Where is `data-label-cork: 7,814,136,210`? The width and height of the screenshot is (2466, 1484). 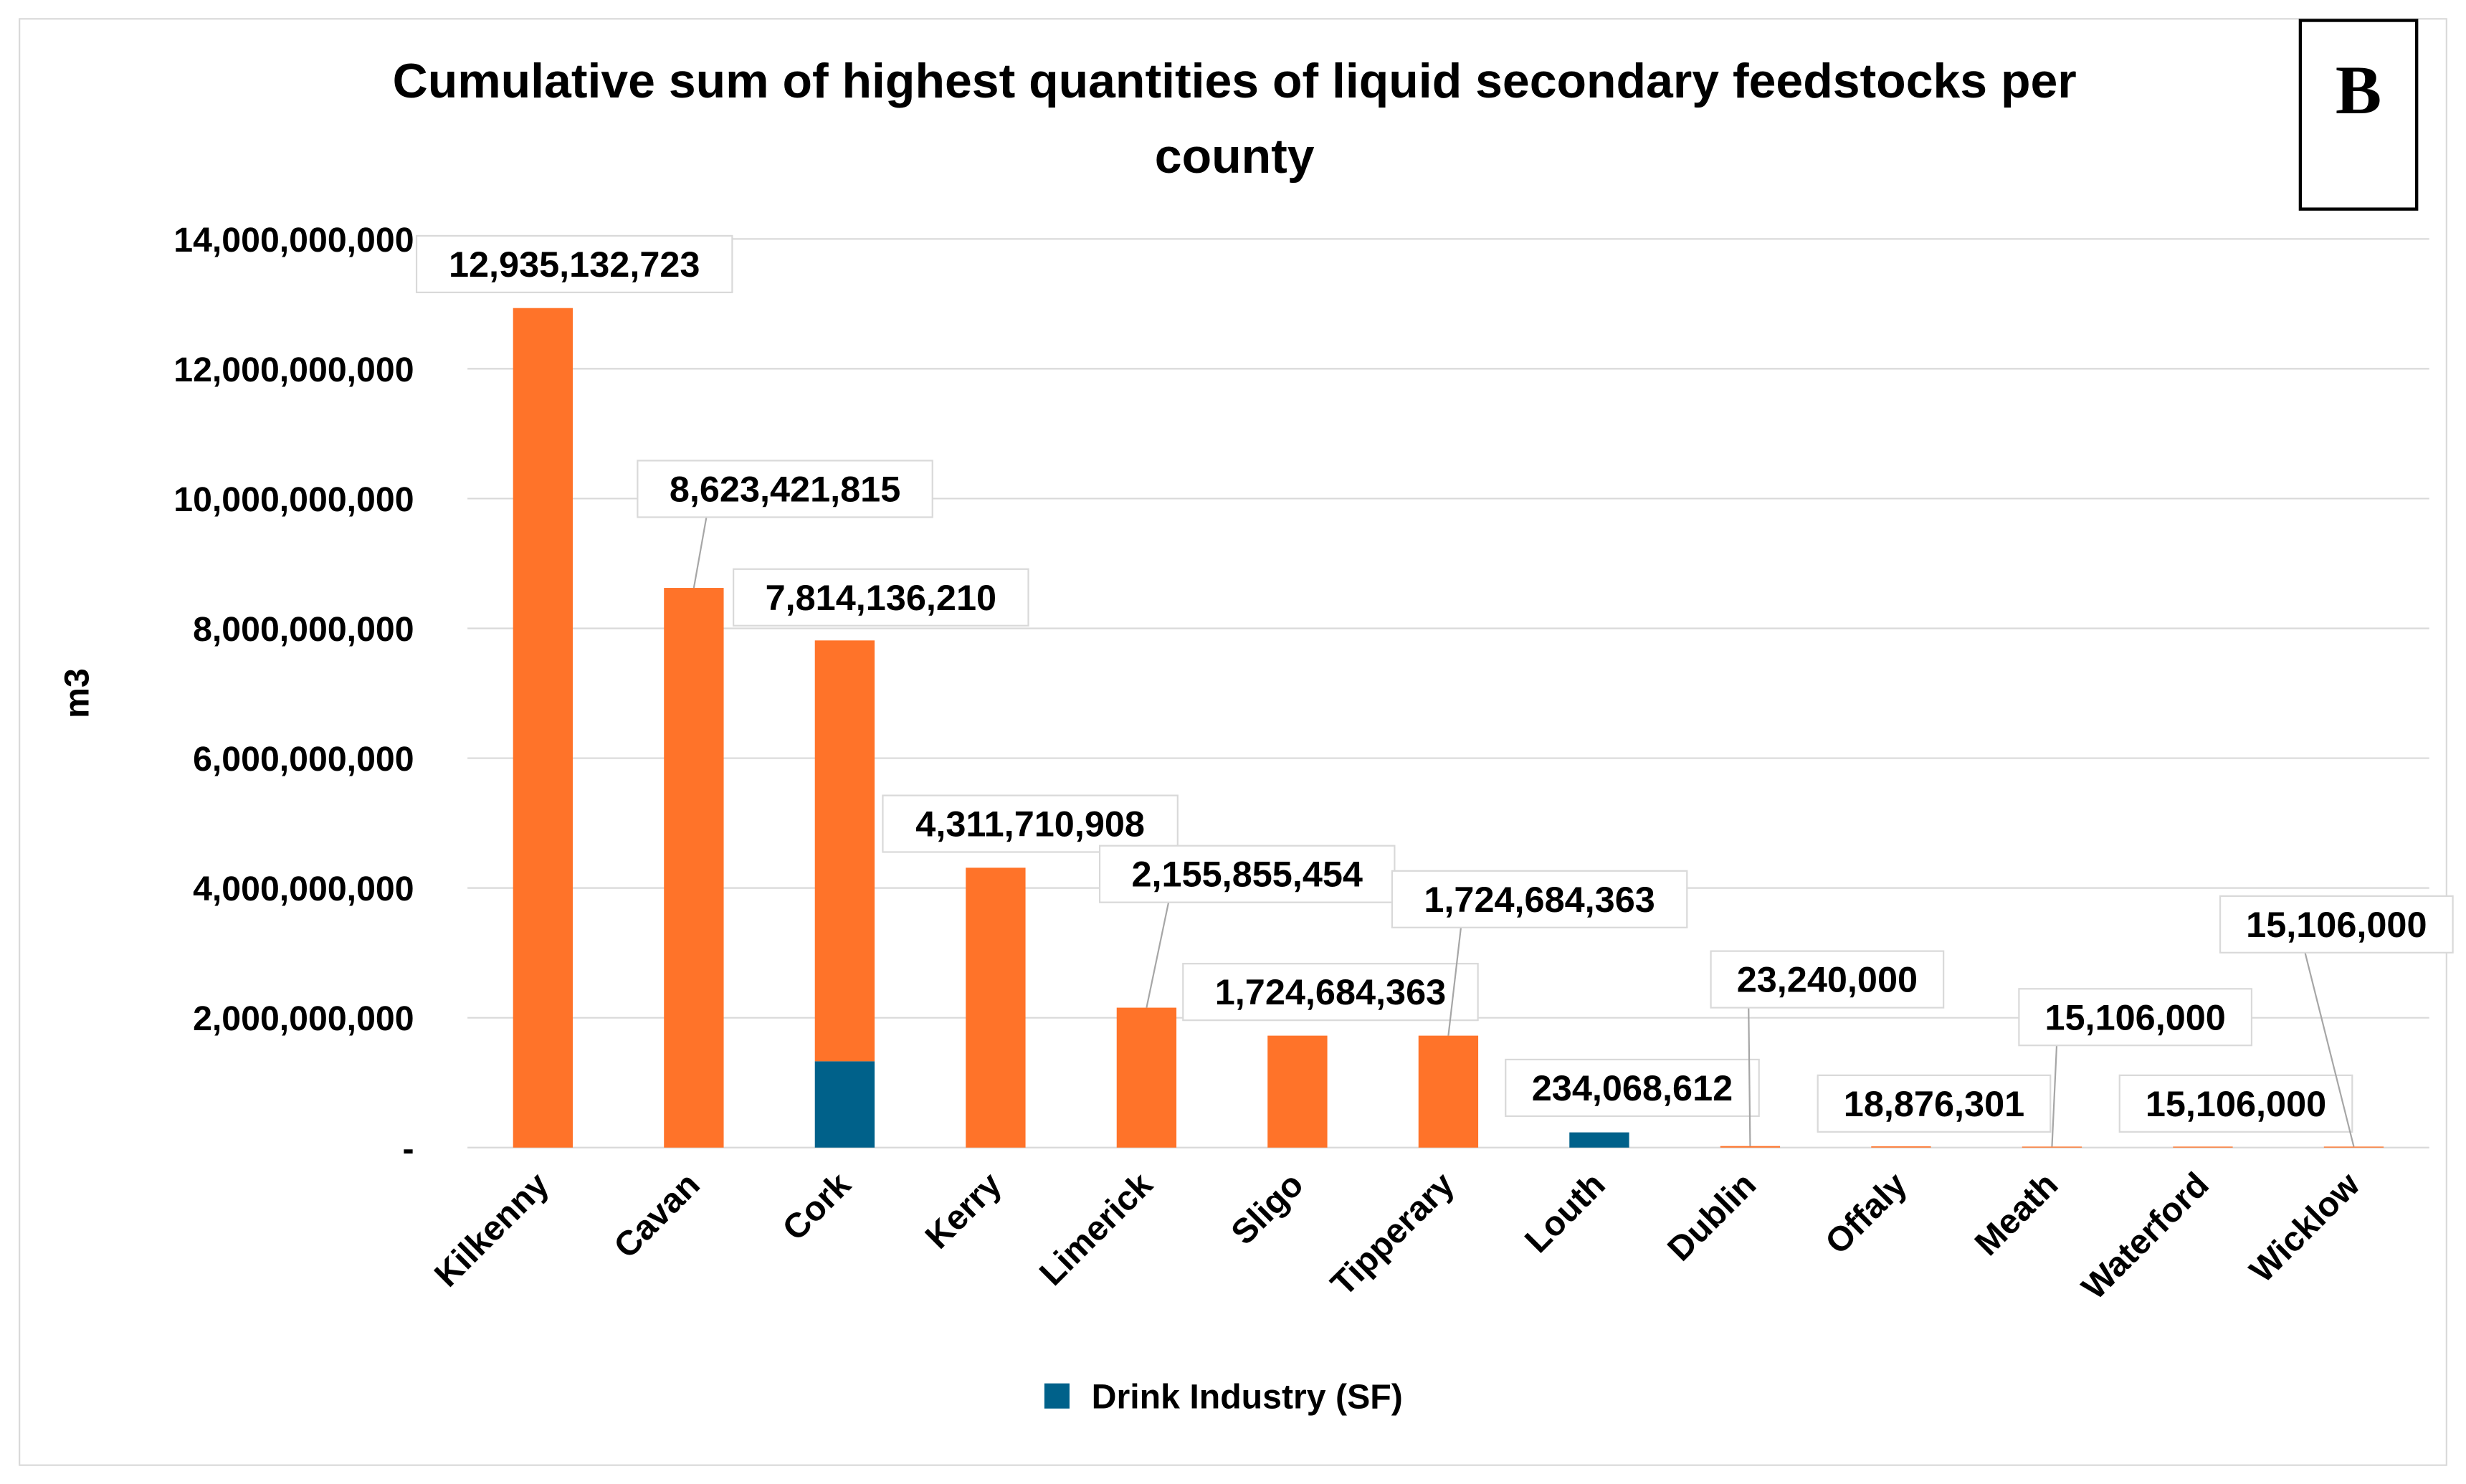 data-label-cork: 7,814,136,210 is located at coordinates (881, 597).